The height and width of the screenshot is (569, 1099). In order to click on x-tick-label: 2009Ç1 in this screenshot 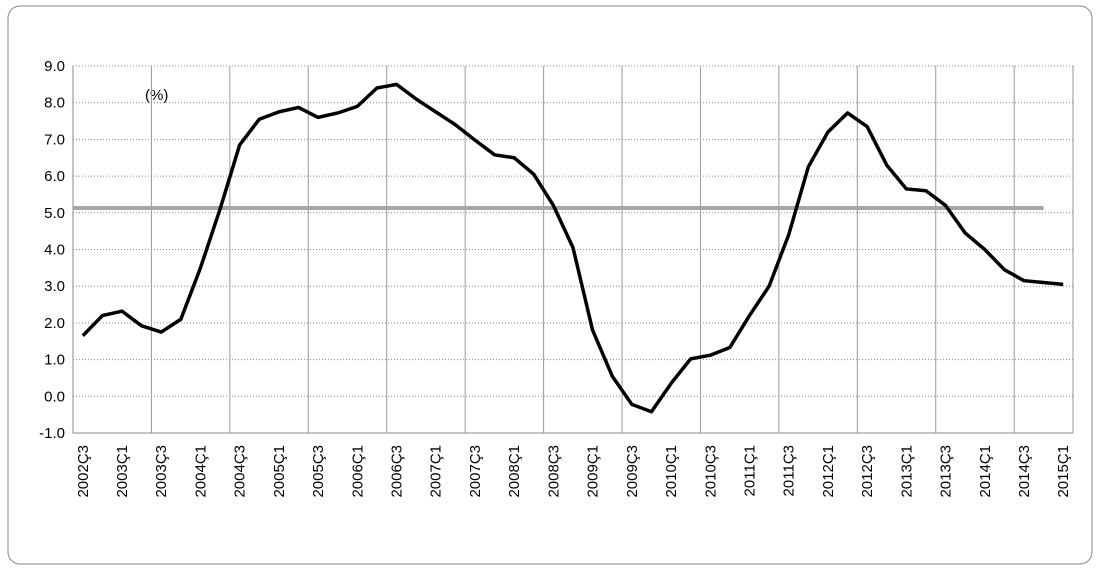, I will do `click(593, 471)`.